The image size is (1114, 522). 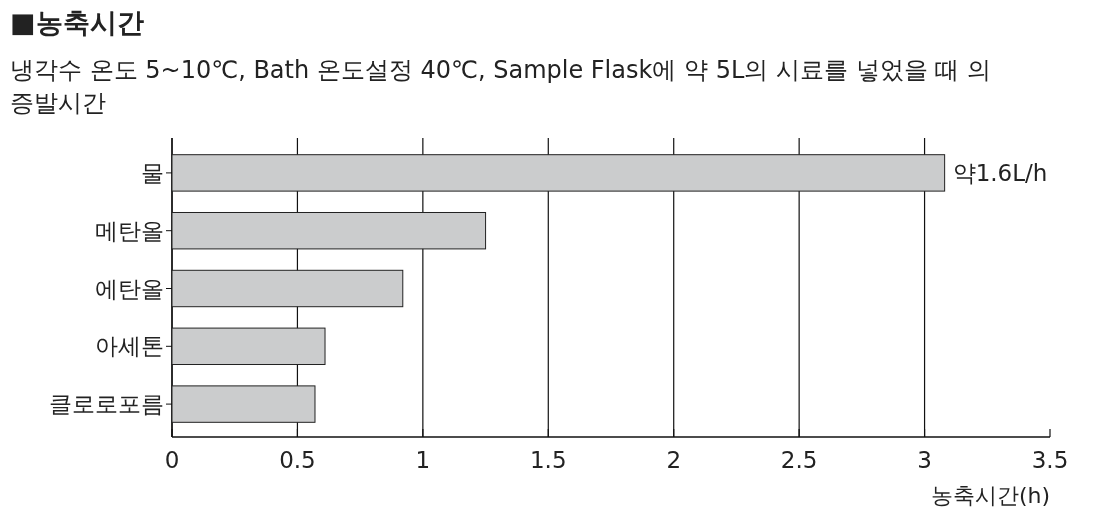 I want to click on chart-title: ■농축시간, so click(x=77, y=22).